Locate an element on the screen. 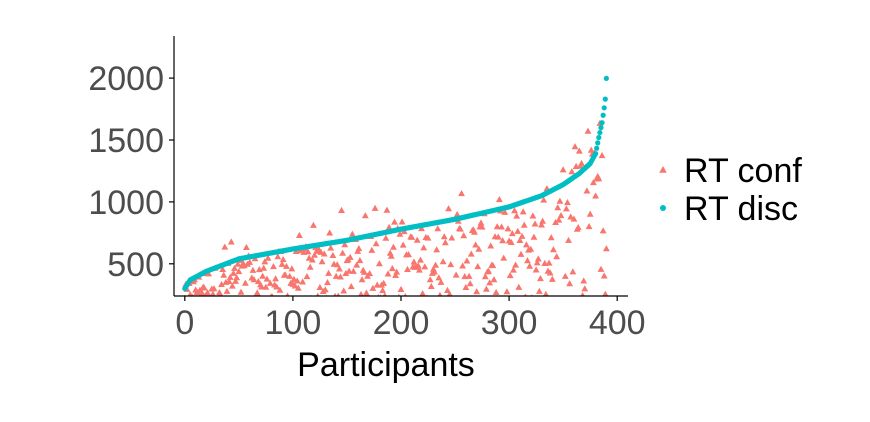  y-tick-label: 1500 is located at coordinates (126, 141).